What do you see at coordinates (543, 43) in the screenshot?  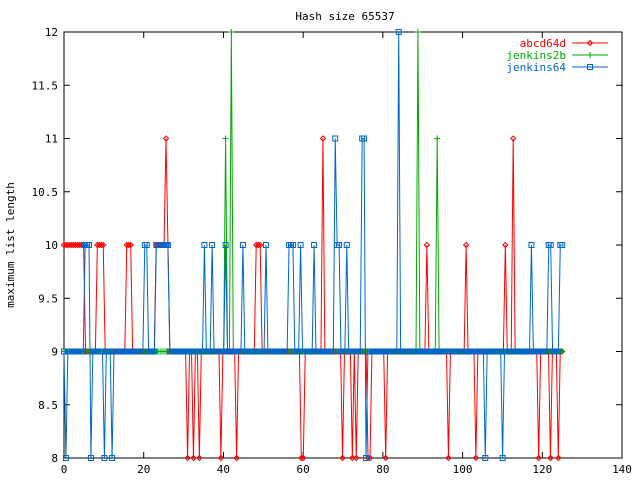 I see `legend-label-abcd64d: abcd64d` at bounding box center [543, 43].